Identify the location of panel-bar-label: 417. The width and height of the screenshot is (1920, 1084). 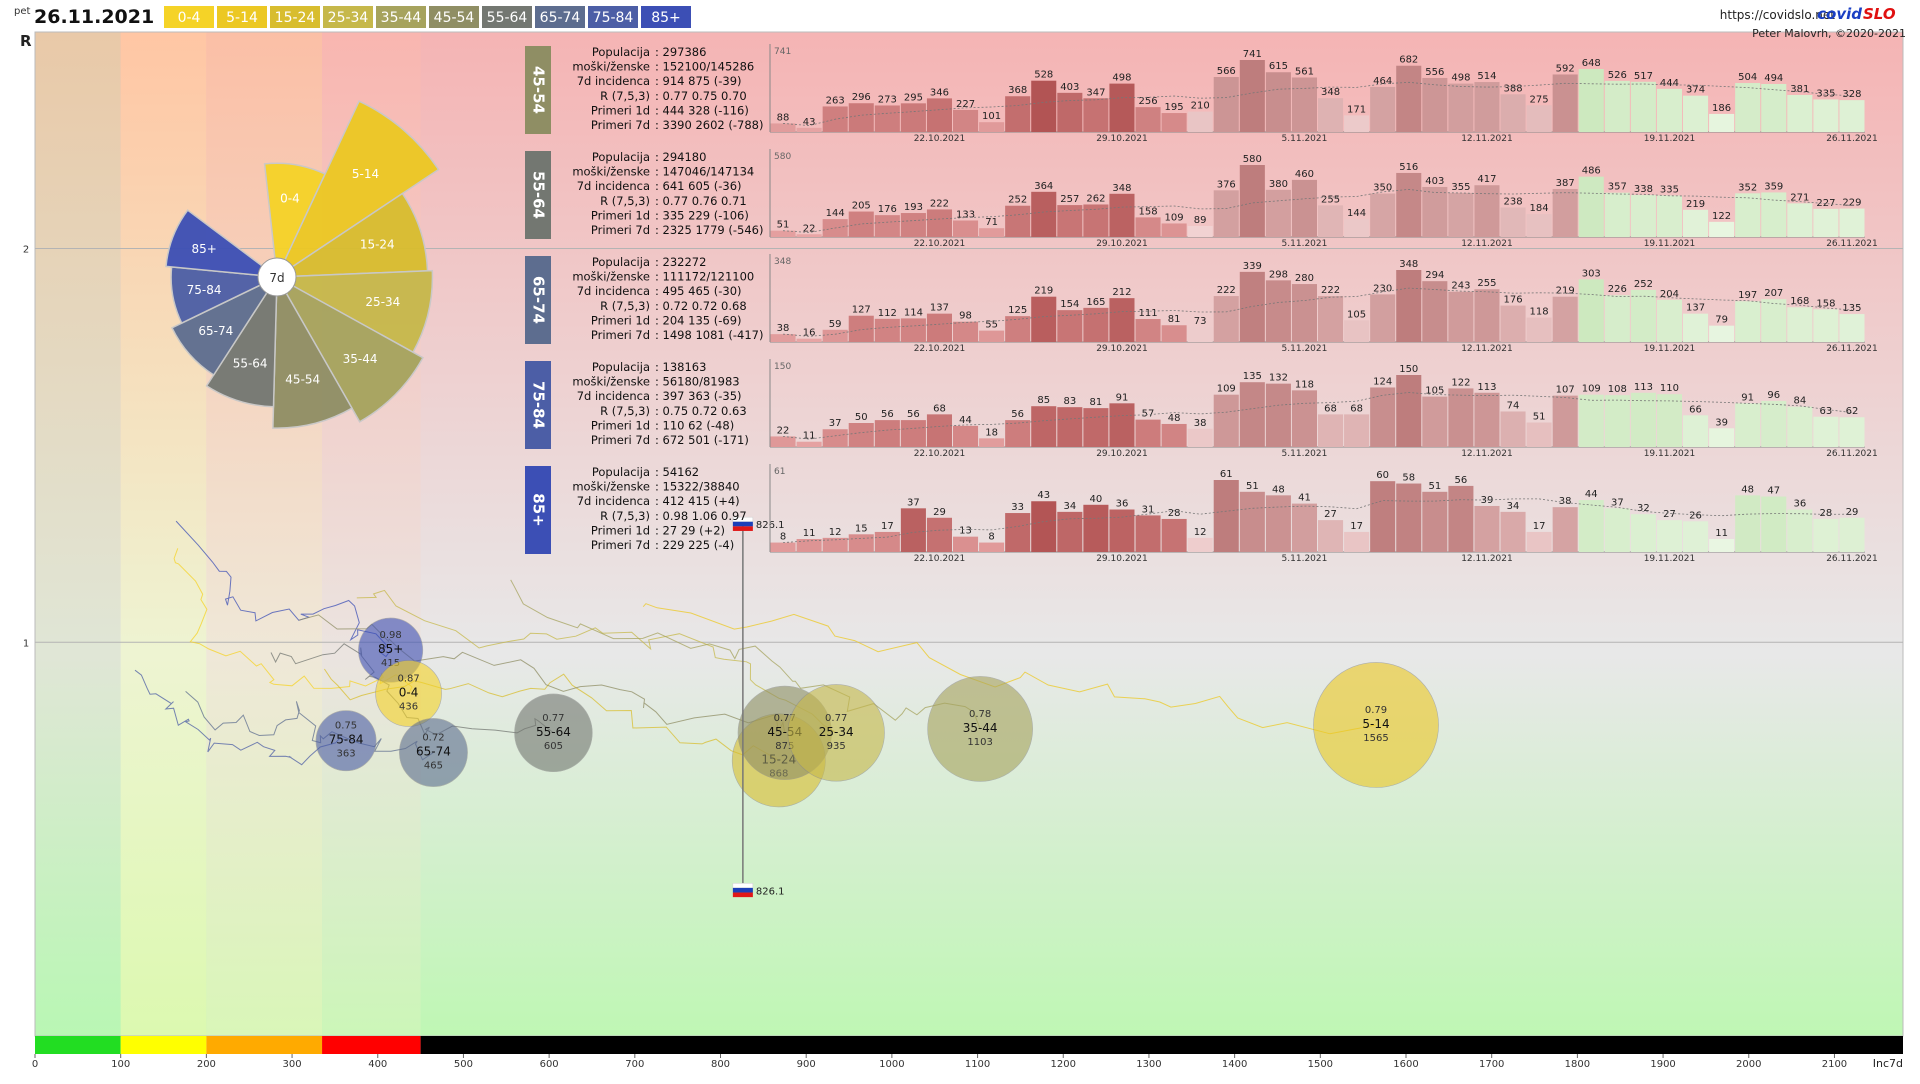
(1486, 179).